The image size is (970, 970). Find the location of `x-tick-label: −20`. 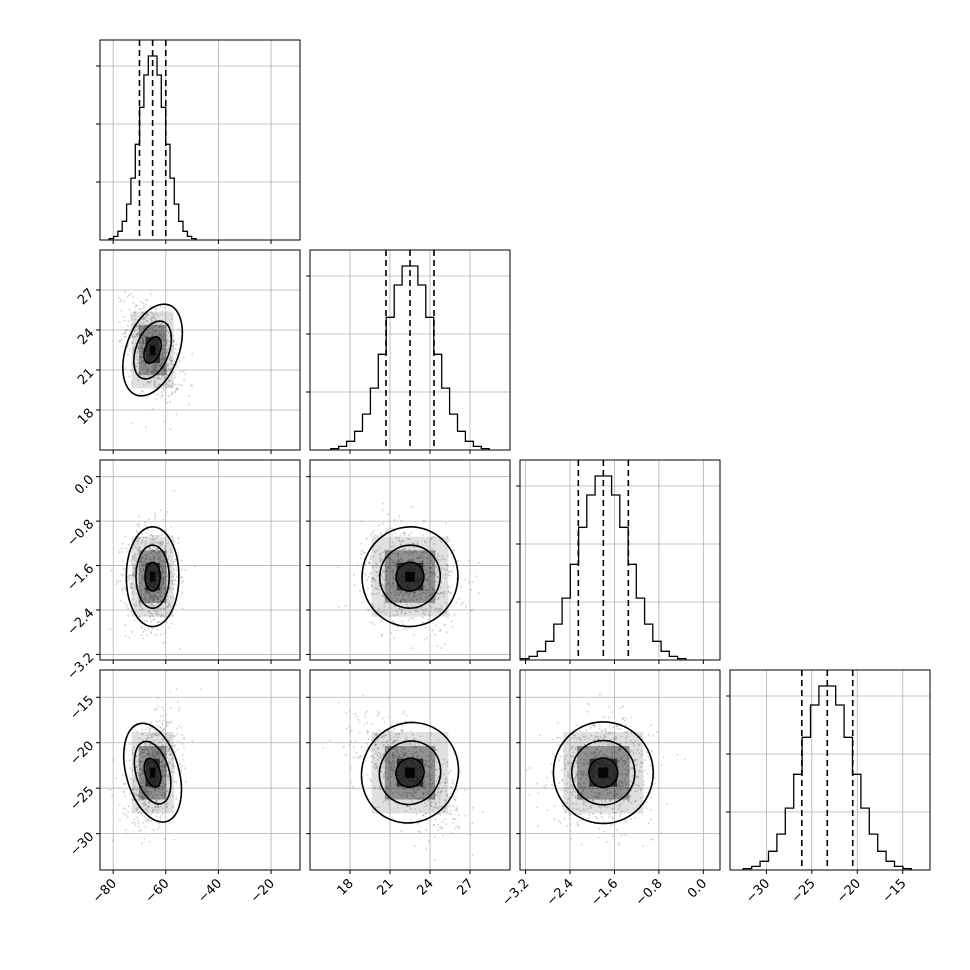

x-tick-label: −20 is located at coordinates (849, 891).